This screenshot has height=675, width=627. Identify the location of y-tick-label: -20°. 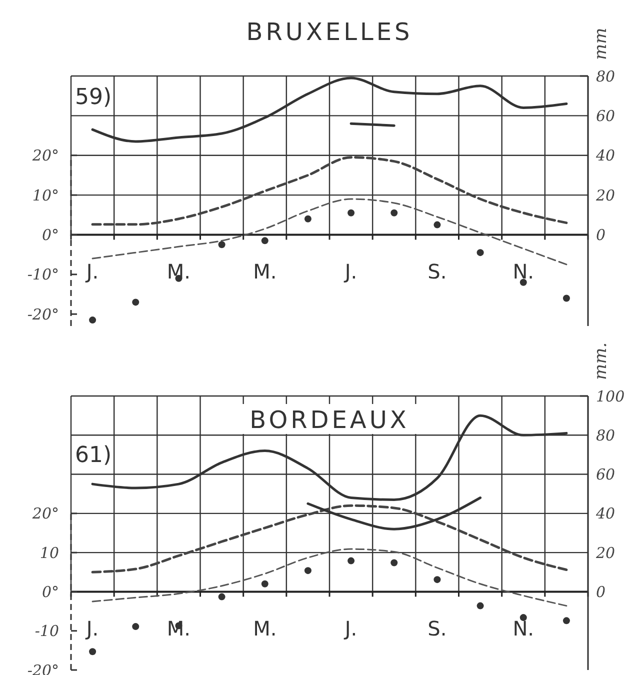
(43, 314).